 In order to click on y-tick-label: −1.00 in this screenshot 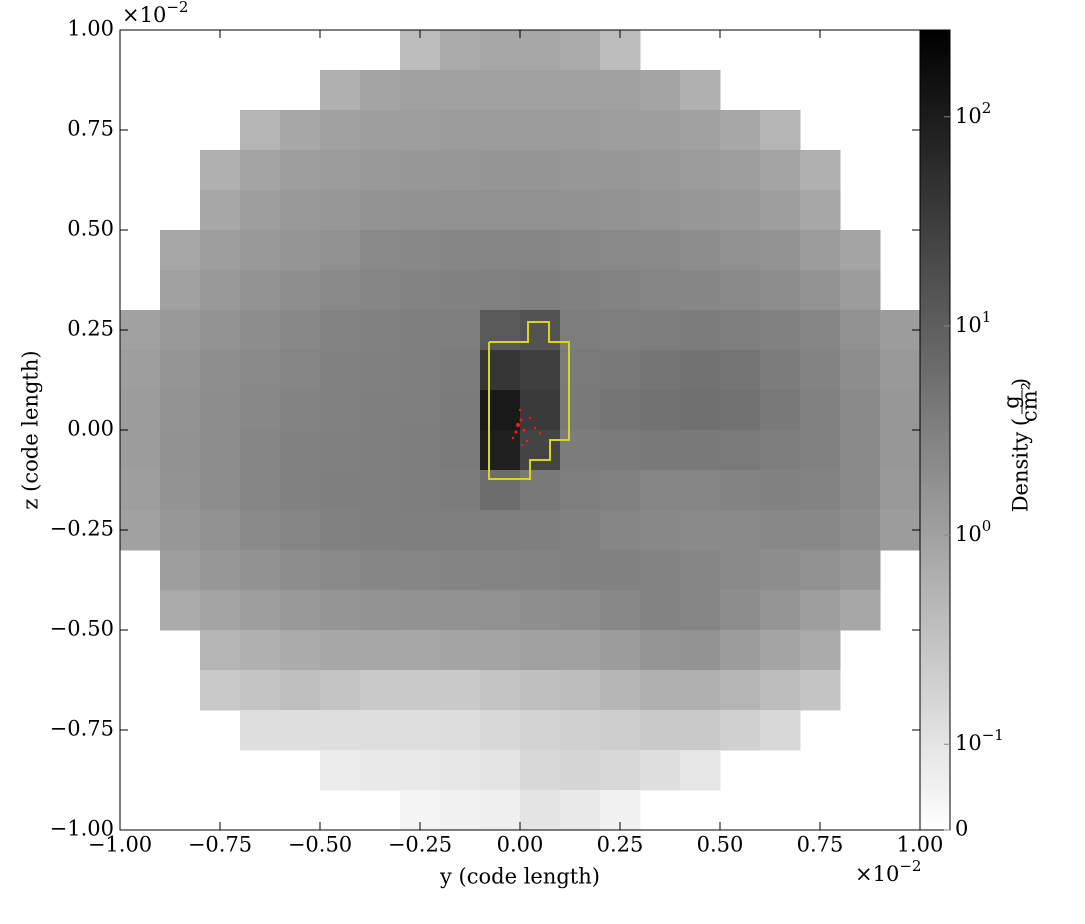, I will do `click(82, 829)`.